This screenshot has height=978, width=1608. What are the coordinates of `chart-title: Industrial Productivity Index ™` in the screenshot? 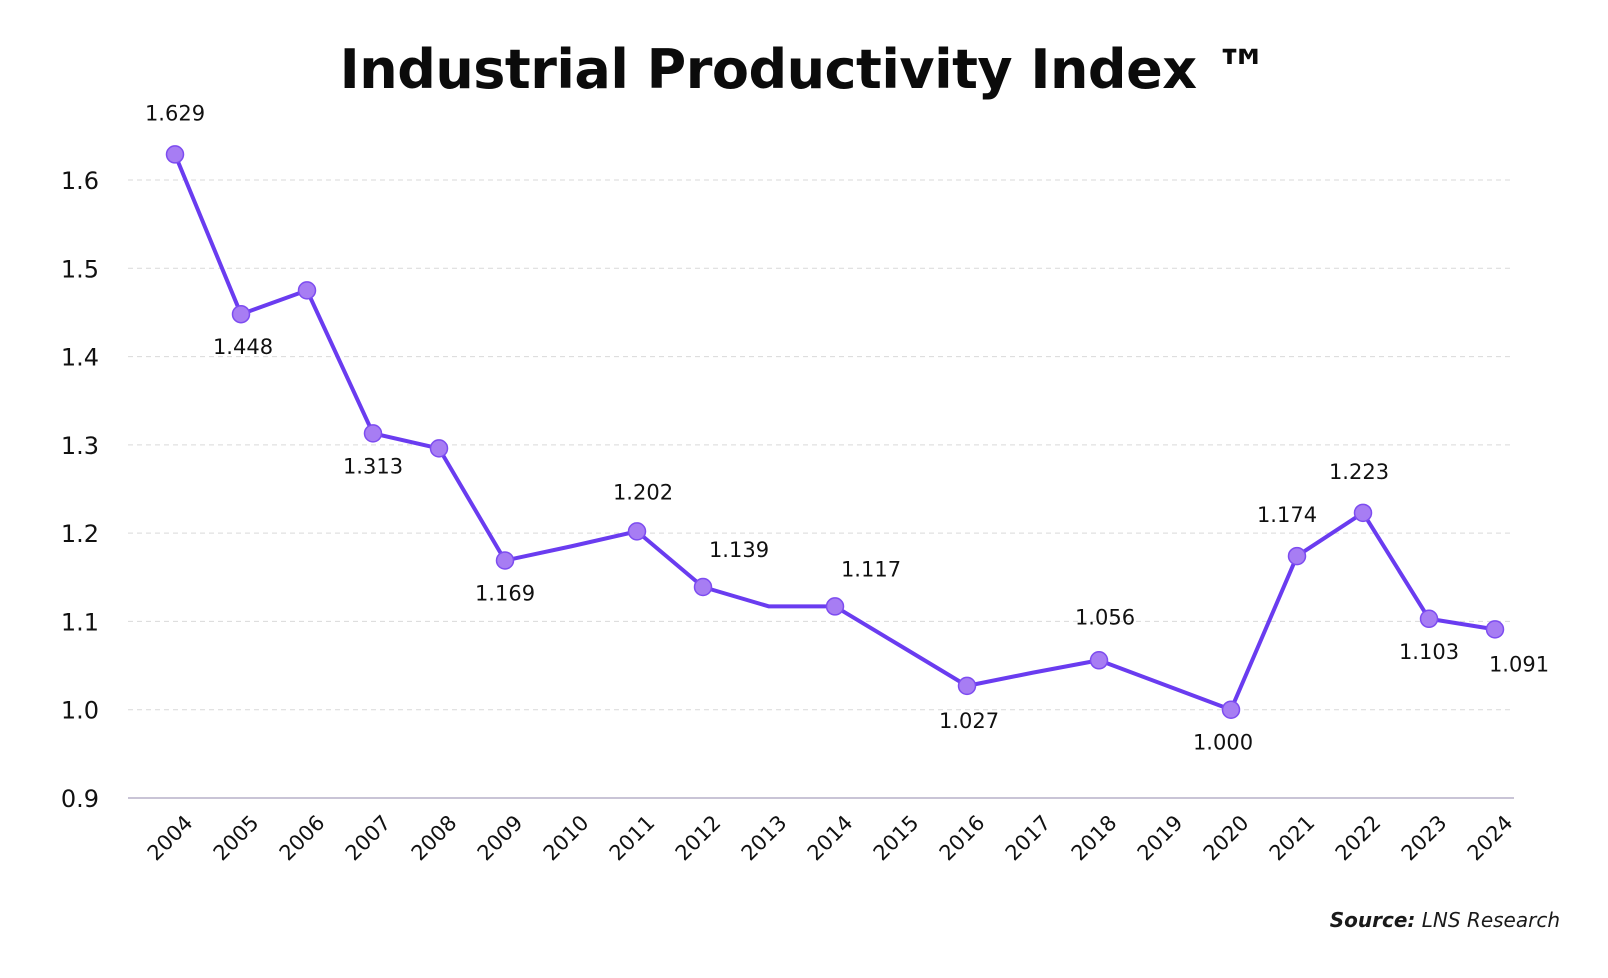 It's located at (804, 69).